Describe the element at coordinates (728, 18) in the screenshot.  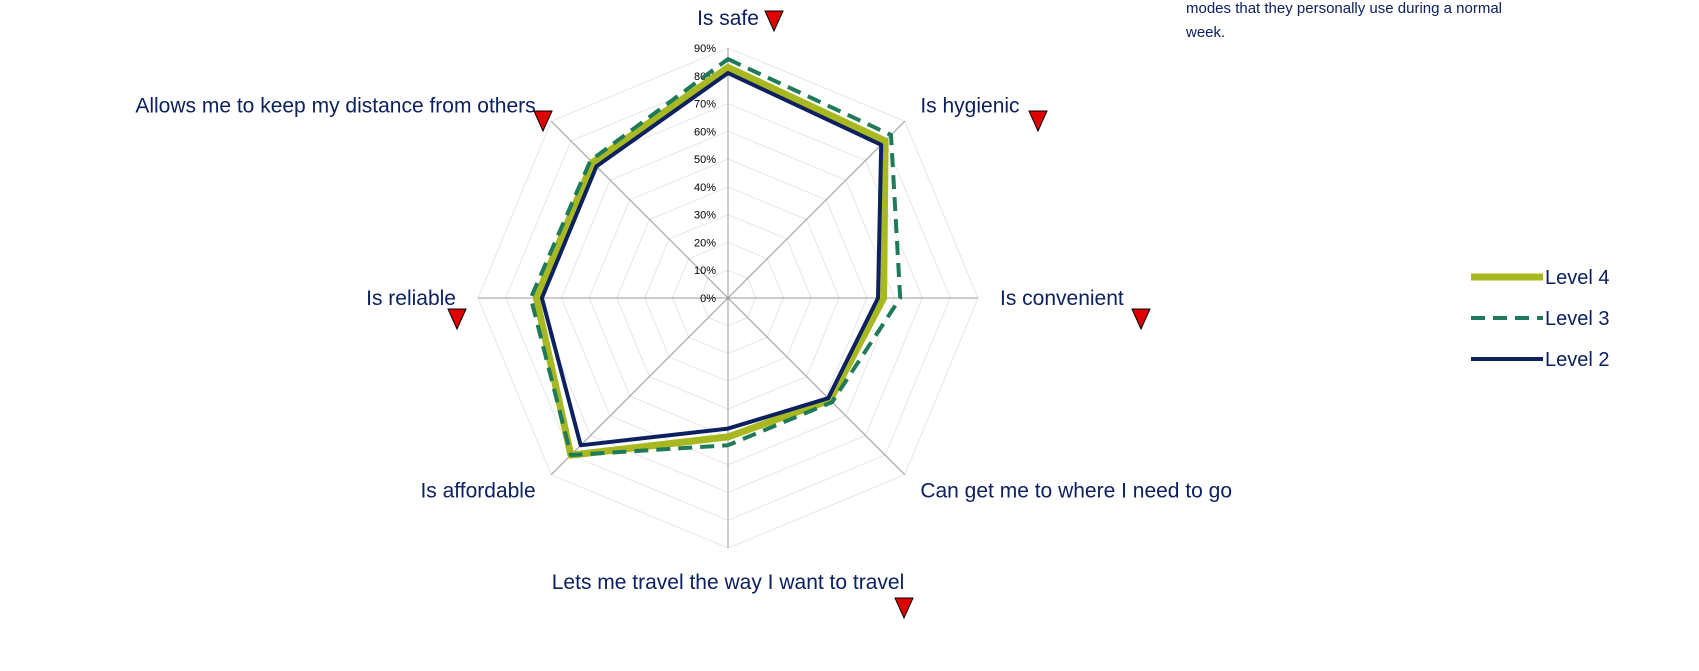
I see `category-label: Is safe` at that location.